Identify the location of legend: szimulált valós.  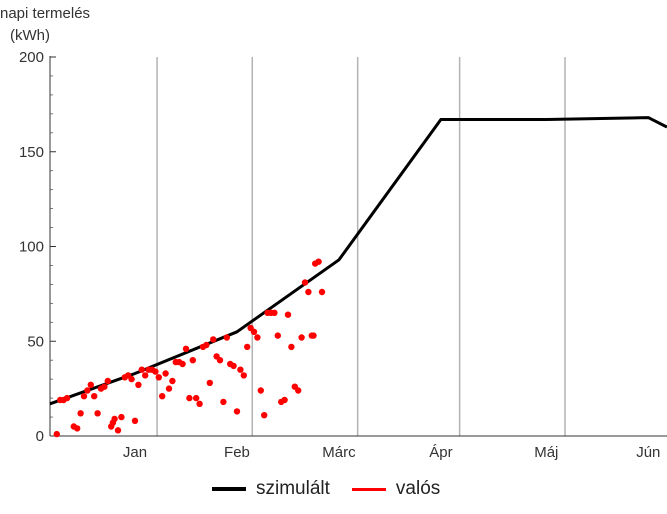
(337, 489).